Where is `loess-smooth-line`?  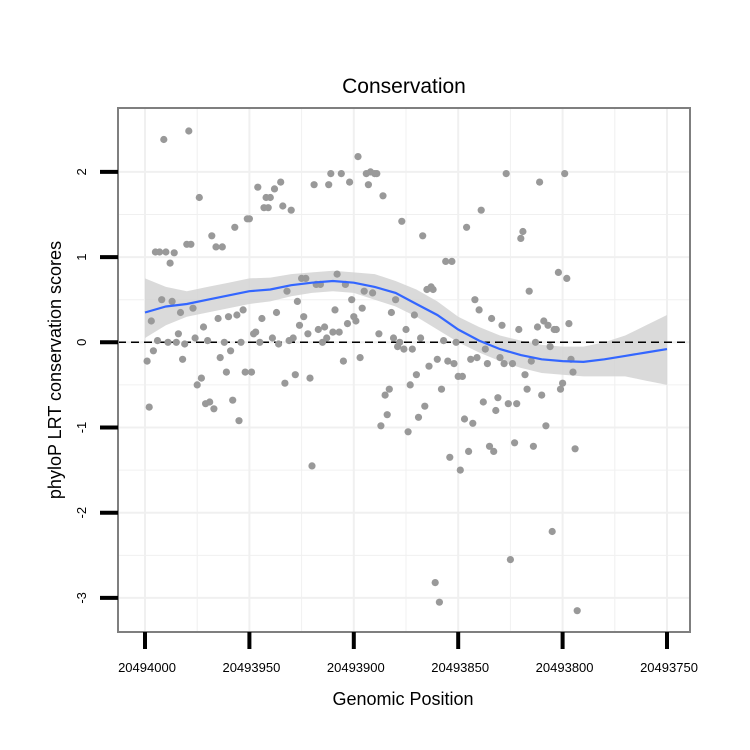
loess-smooth-line is located at coordinates (406, 321).